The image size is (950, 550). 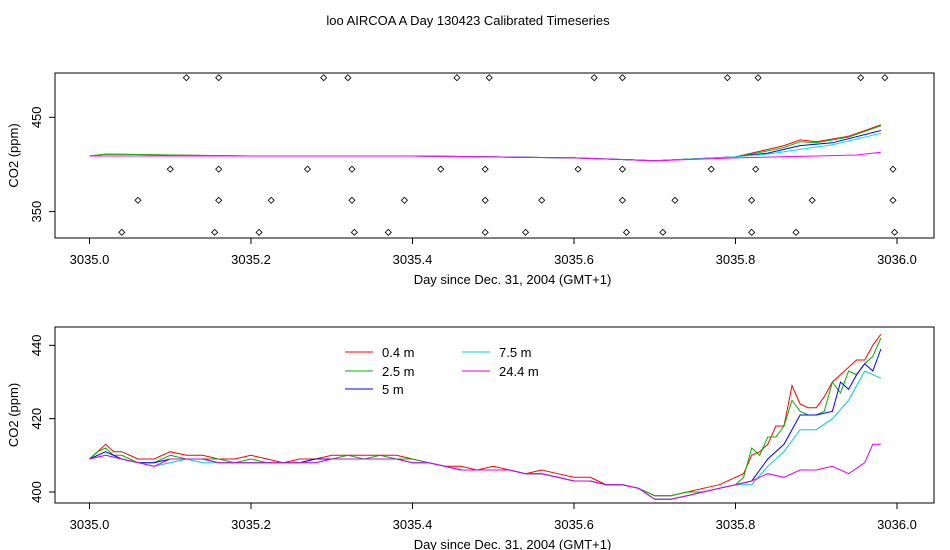 What do you see at coordinates (36, 212) in the screenshot?
I see `y-tick-label: 350` at bounding box center [36, 212].